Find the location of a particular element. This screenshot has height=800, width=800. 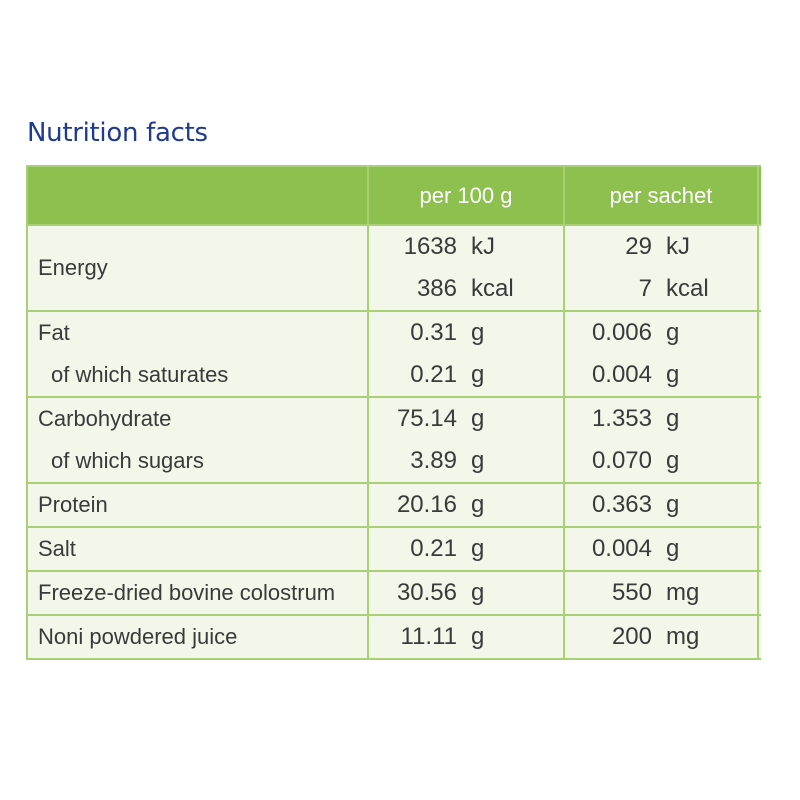

per-sachet-value-cell: 29 kJ 7 kcal is located at coordinates (662, 268).